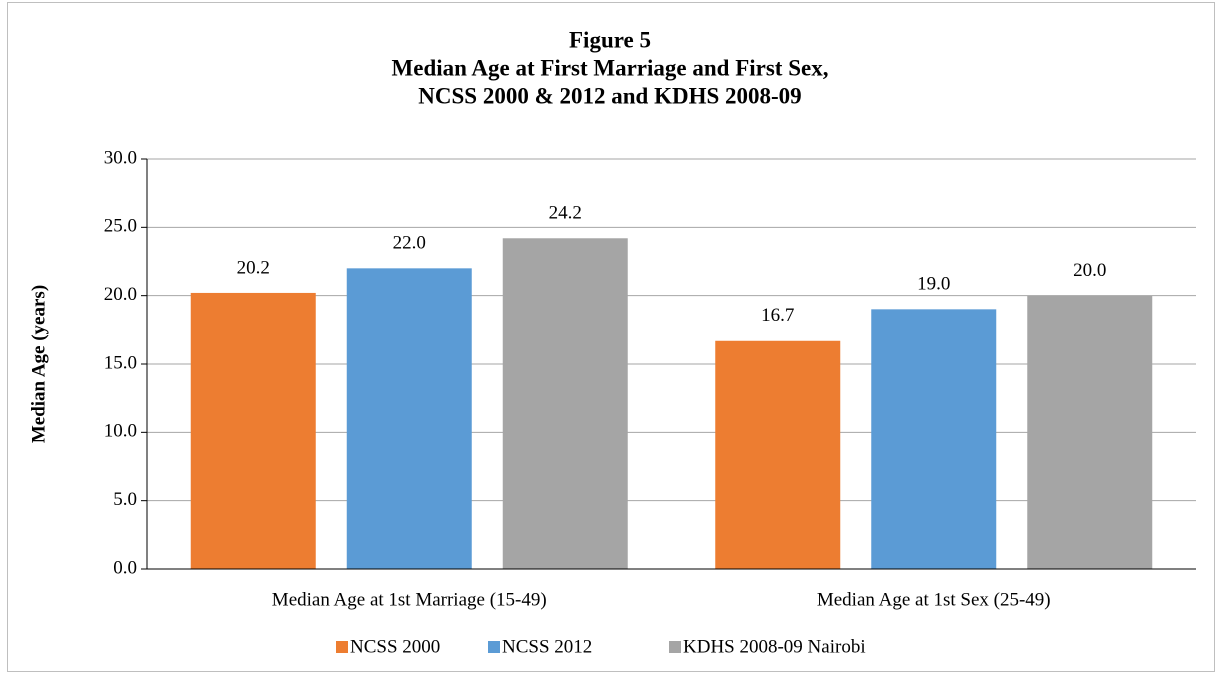  I want to click on legend-label: NCSS 2012, so click(547, 646).